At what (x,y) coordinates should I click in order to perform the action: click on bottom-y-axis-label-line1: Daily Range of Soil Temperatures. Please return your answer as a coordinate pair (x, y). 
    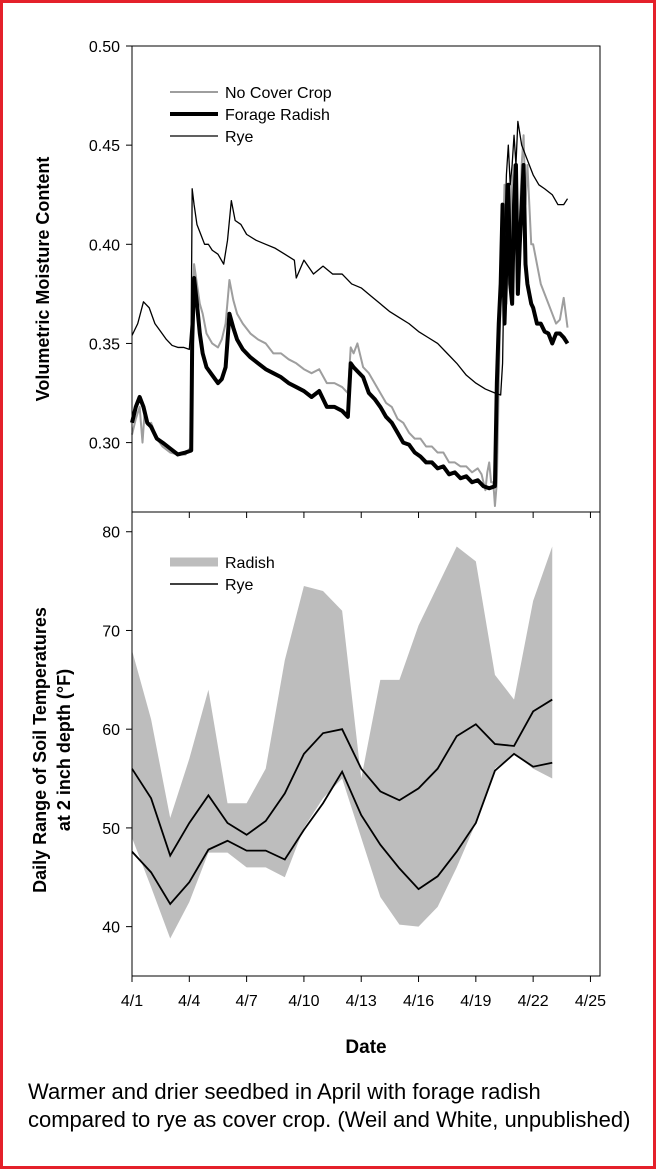
    Looking at the image, I should click on (40, 750).